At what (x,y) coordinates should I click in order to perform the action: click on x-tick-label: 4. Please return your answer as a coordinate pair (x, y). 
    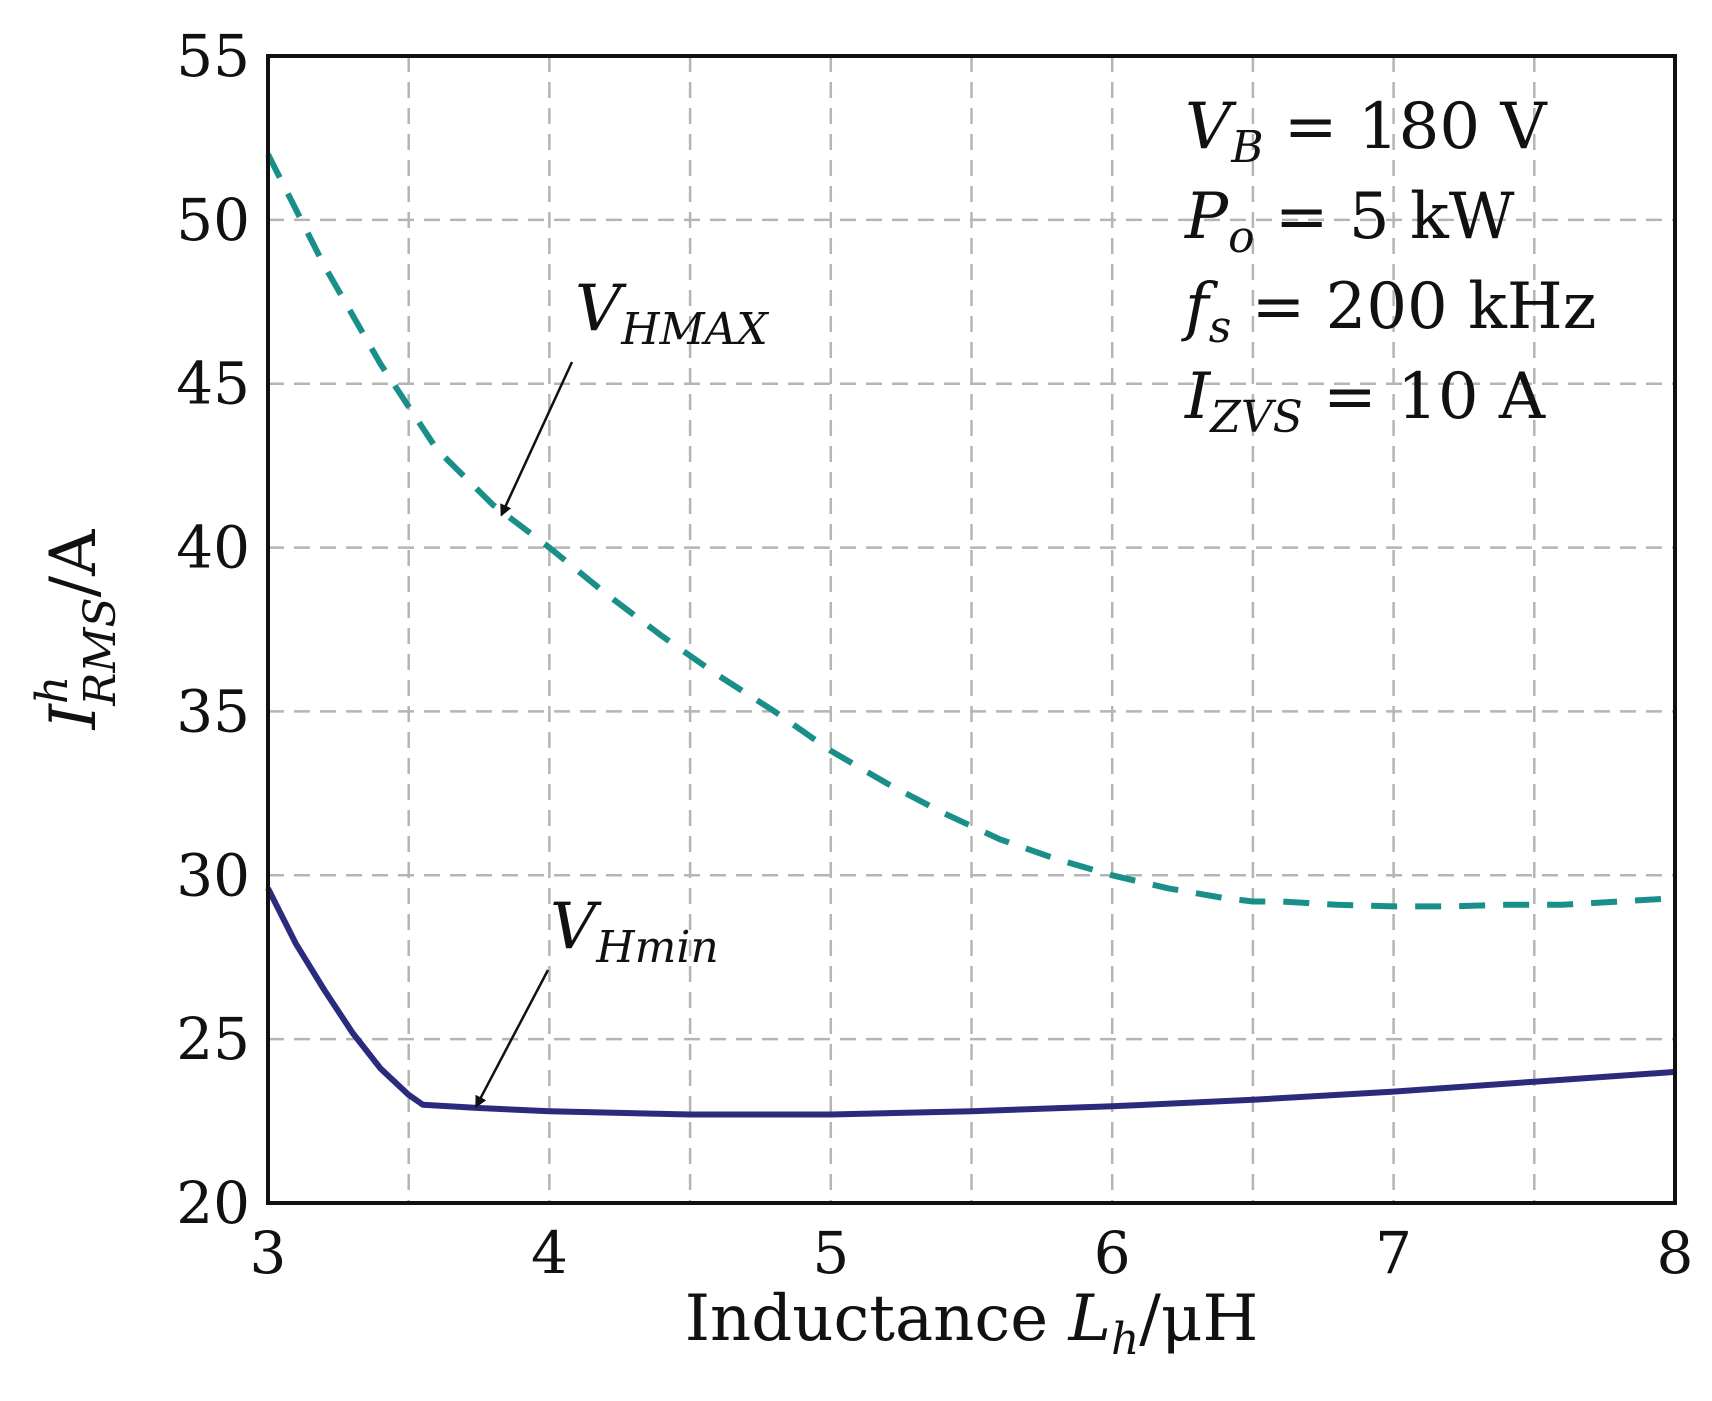
    Looking at the image, I should click on (549, 1253).